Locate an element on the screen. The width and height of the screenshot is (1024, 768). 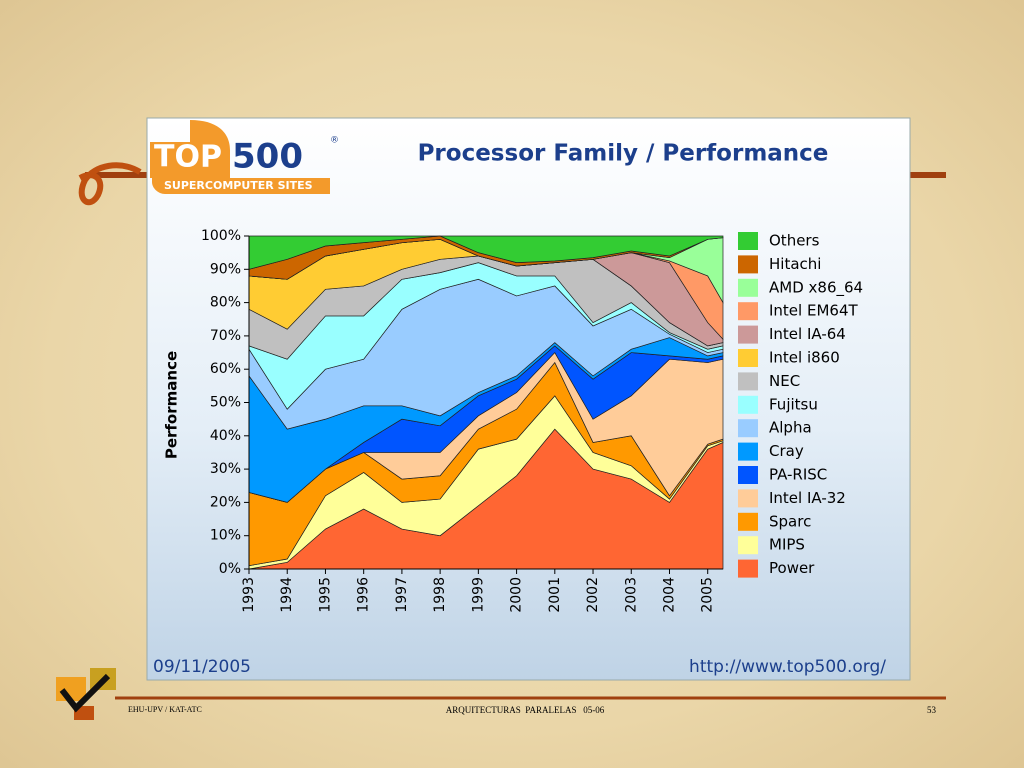
footer-left: EHU-UPV / KAT-ATC is located at coordinates (165, 709).